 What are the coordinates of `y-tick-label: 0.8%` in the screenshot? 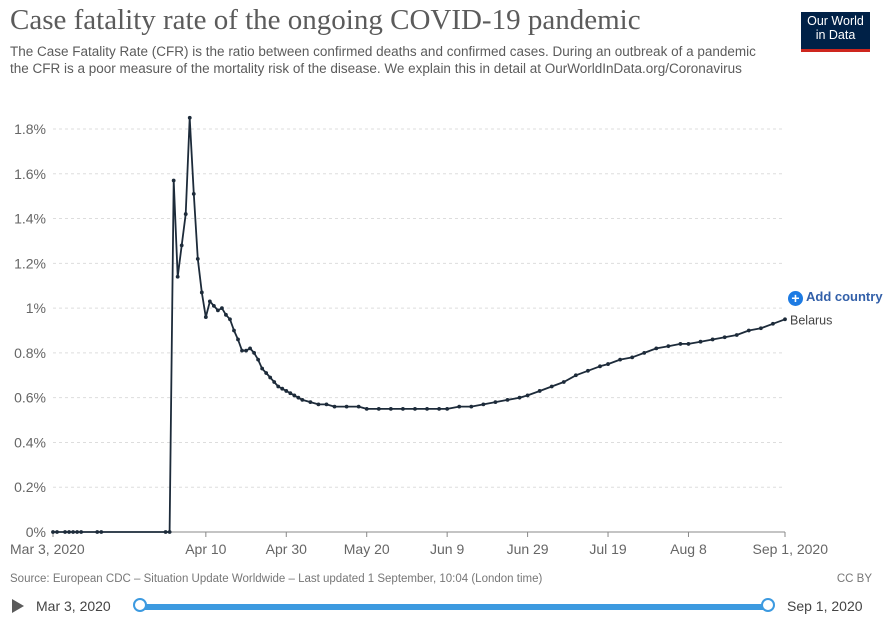 It's located at (30, 353).